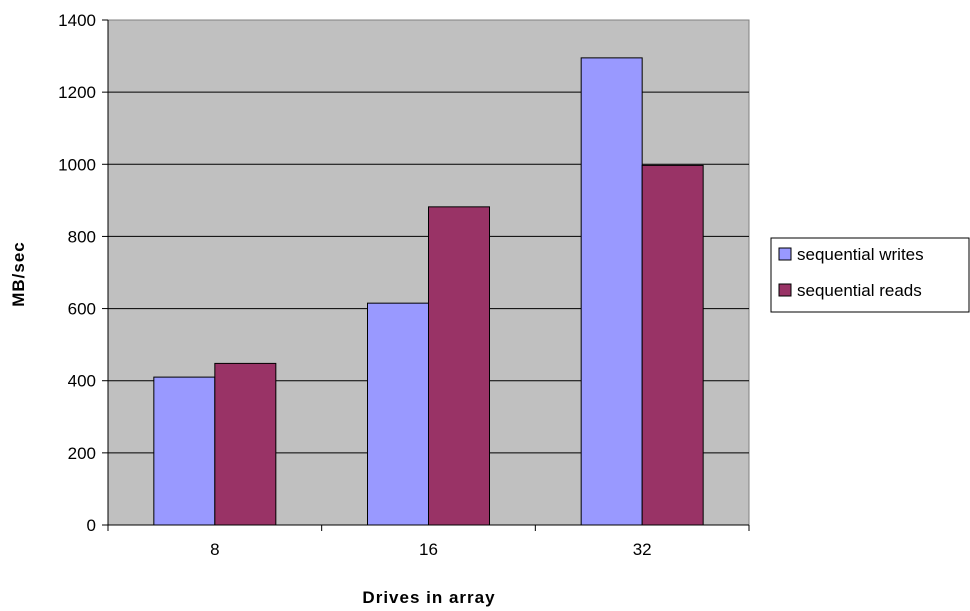  What do you see at coordinates (83, 273) in the screenshot?
I see `y-axis-ticks: 0 200 400 600 800 1000 1200 1400` at bounding box center [83, 273].